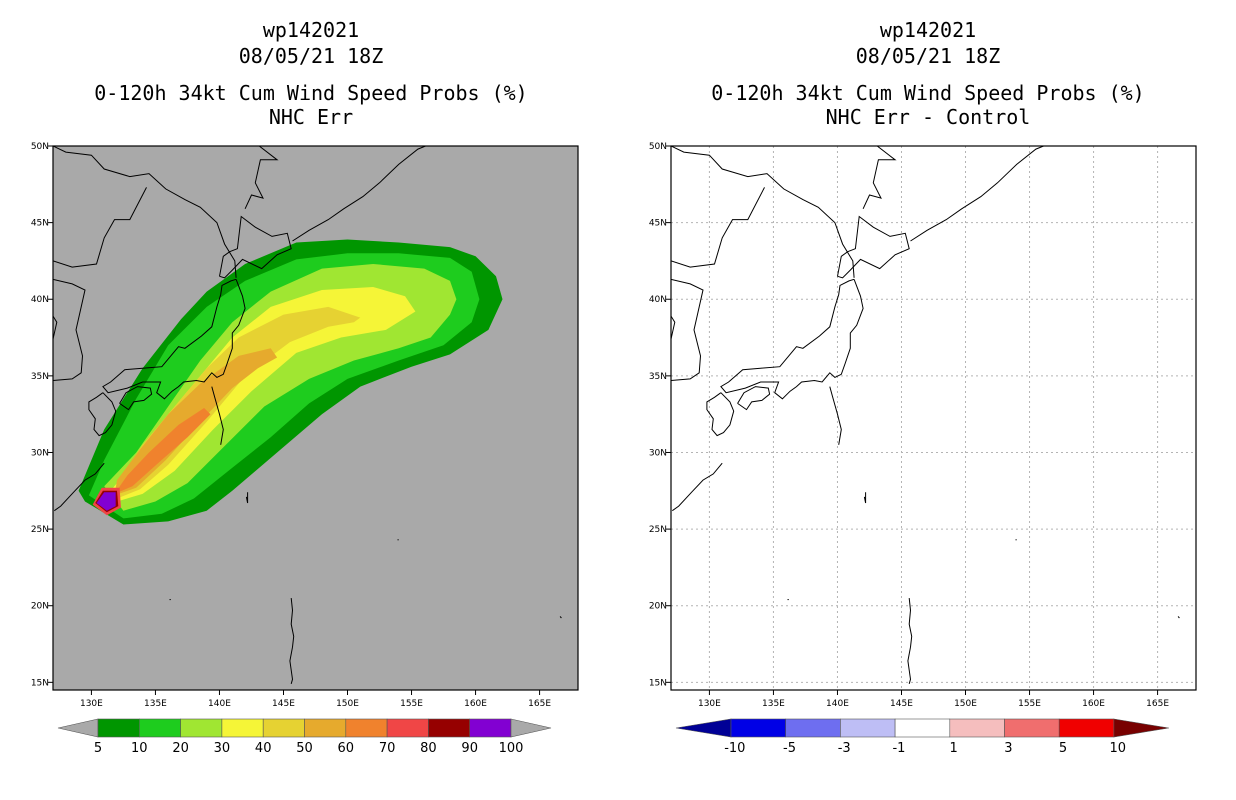 This screenshot has height=800, width=1236. Describe the element at coordinates (155, 704) in the screenshot. I see `x-tick-label: 135E` at that location.